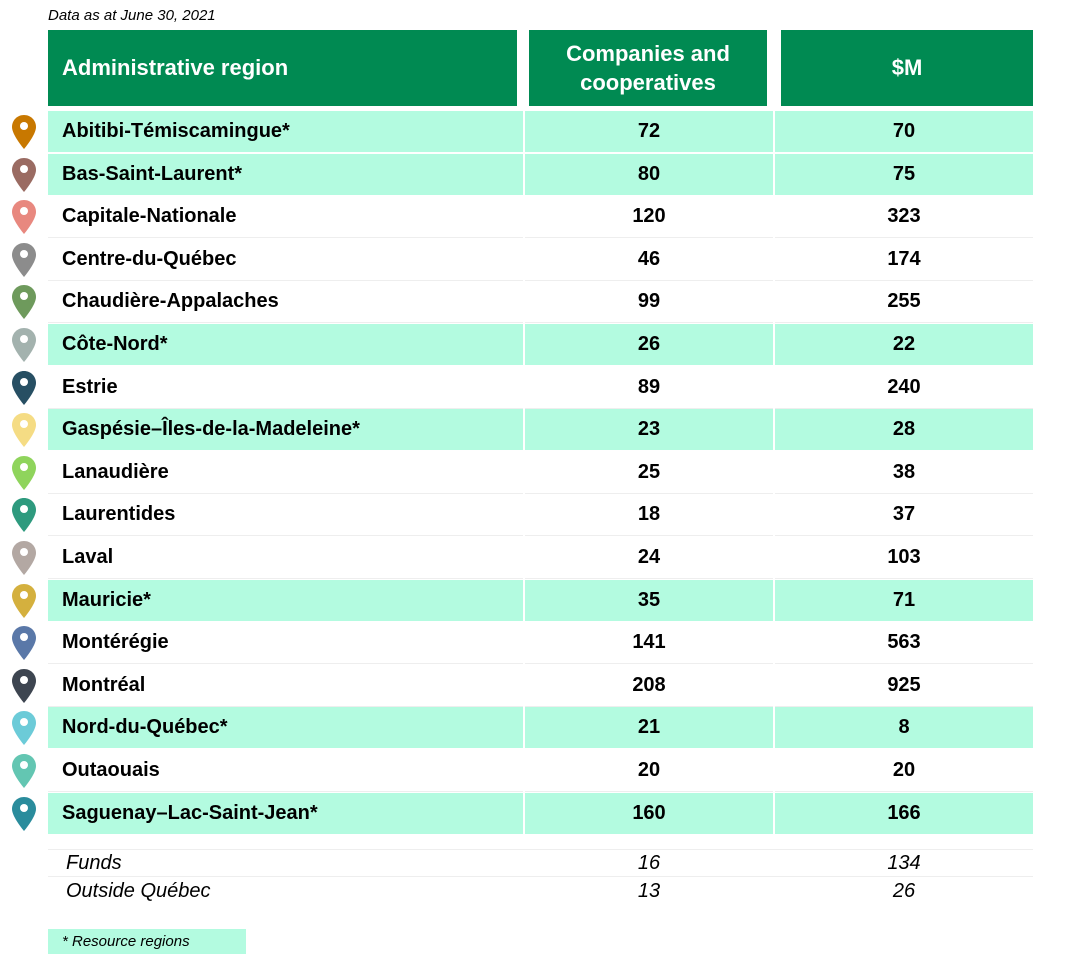  I want to click on header-companies: Companies and cooperatives, so click(648, 68).